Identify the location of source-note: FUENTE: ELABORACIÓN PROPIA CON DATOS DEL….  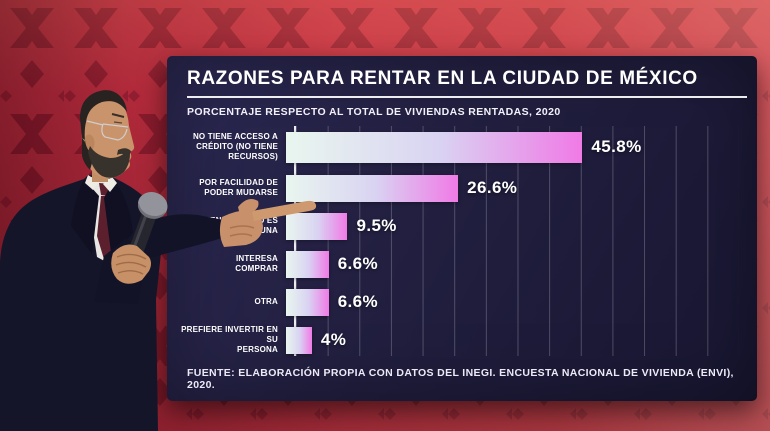
(460, 379).